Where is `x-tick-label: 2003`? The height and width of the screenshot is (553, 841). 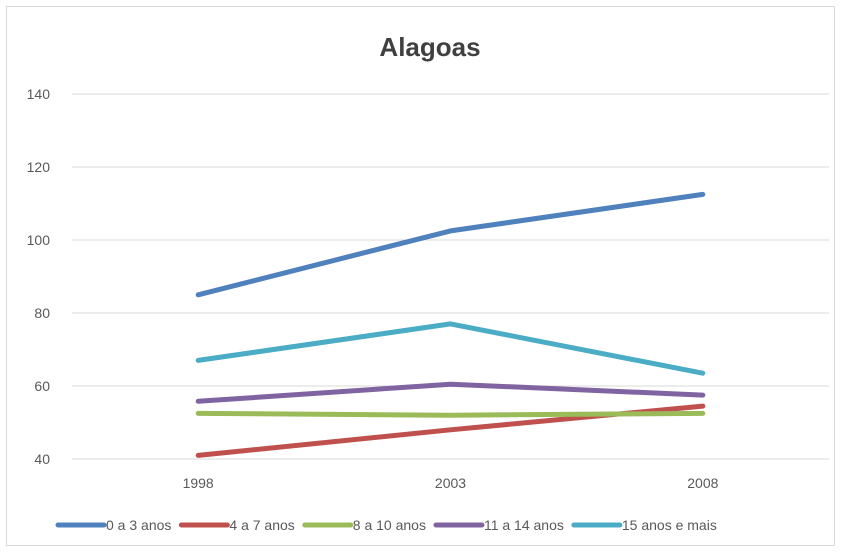 x-tick-label: 2003 is located at coordinates (450, 483).